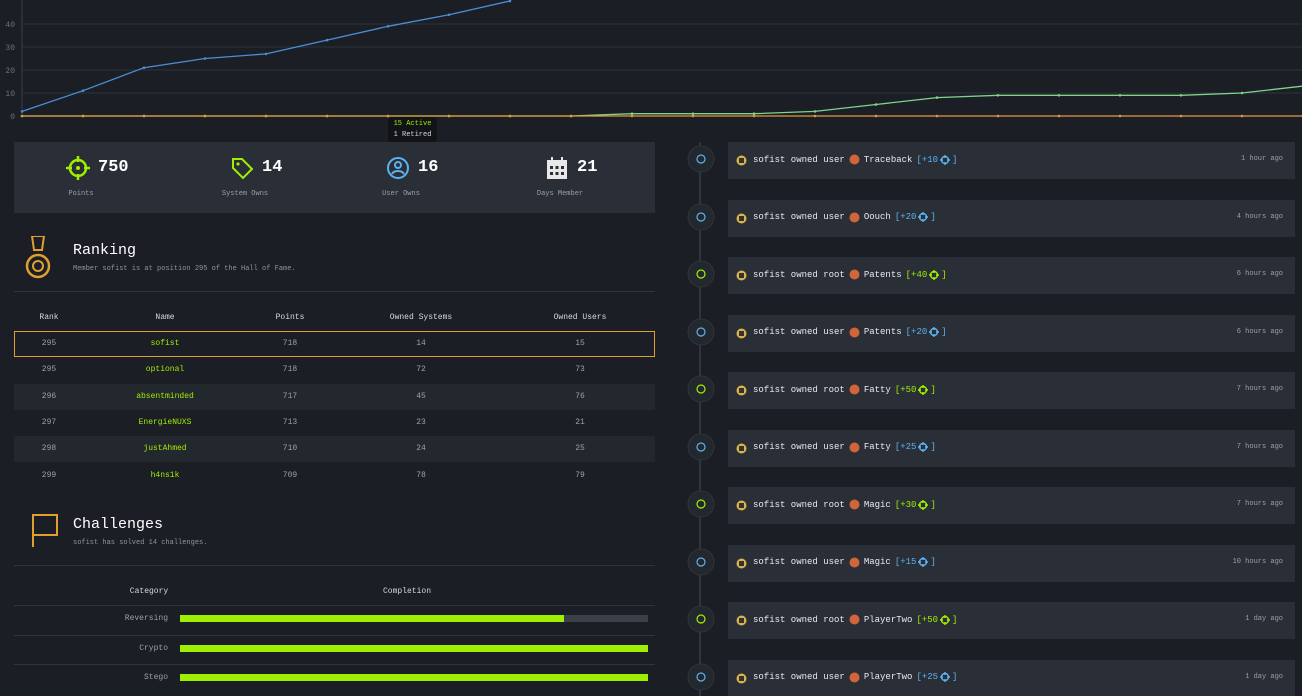 The height and width of the screenshot is (696, 1302). What do you see at coordinates (272, 167) in the screenshot?
I see `stat-value: 14` at bounding box center [272, 167].